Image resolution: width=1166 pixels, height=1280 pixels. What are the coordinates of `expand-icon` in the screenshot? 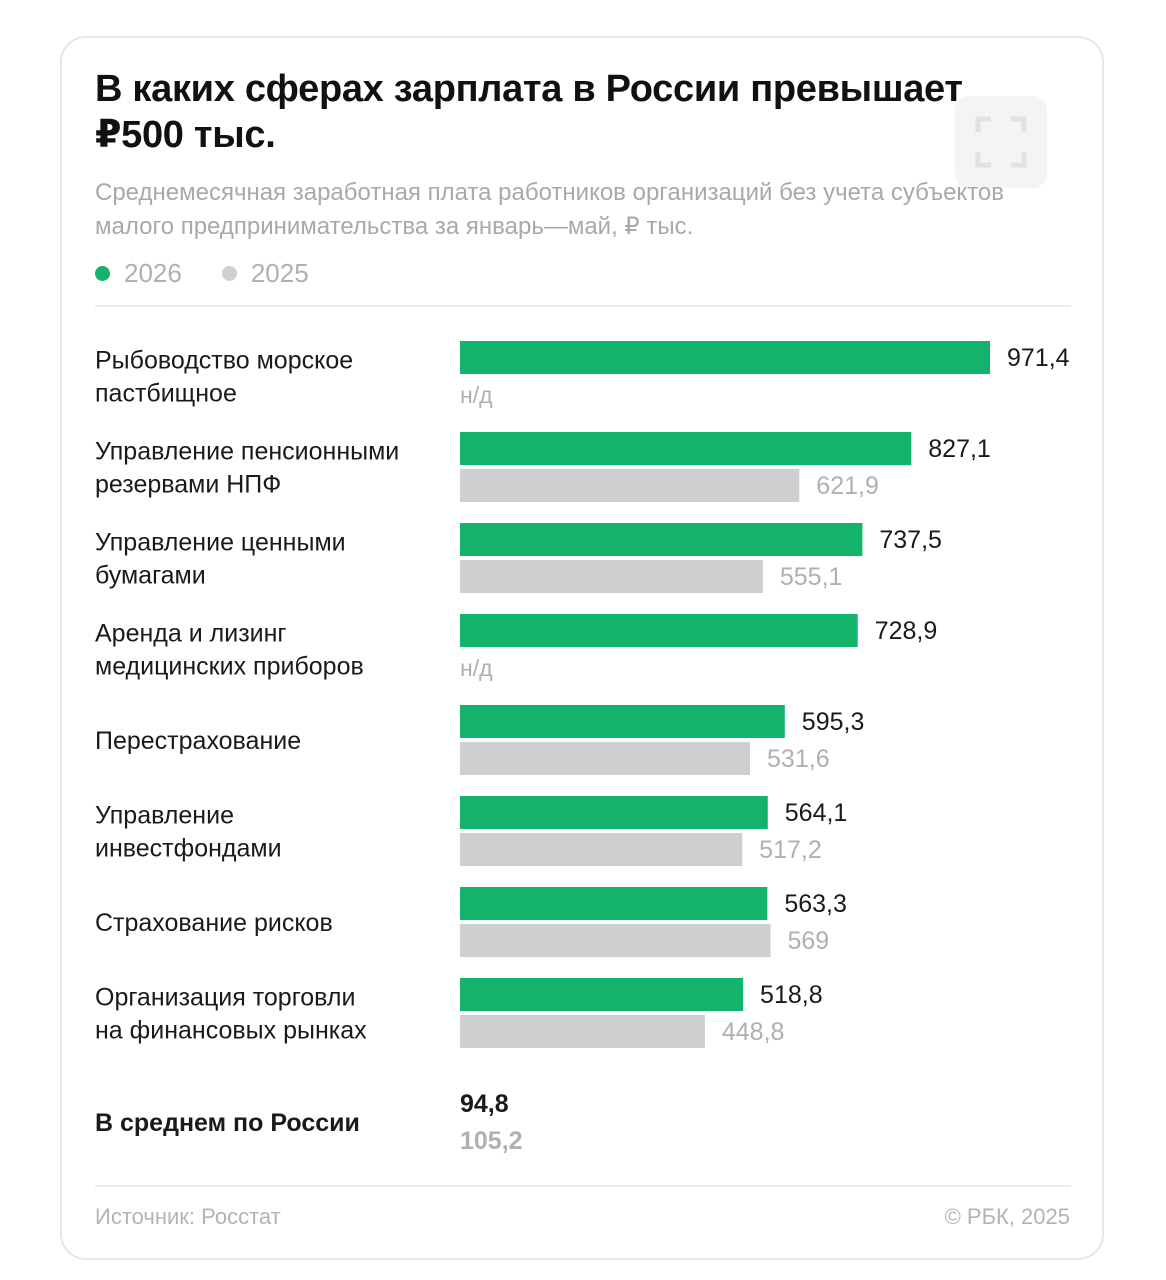 It's located at (1001, 142).